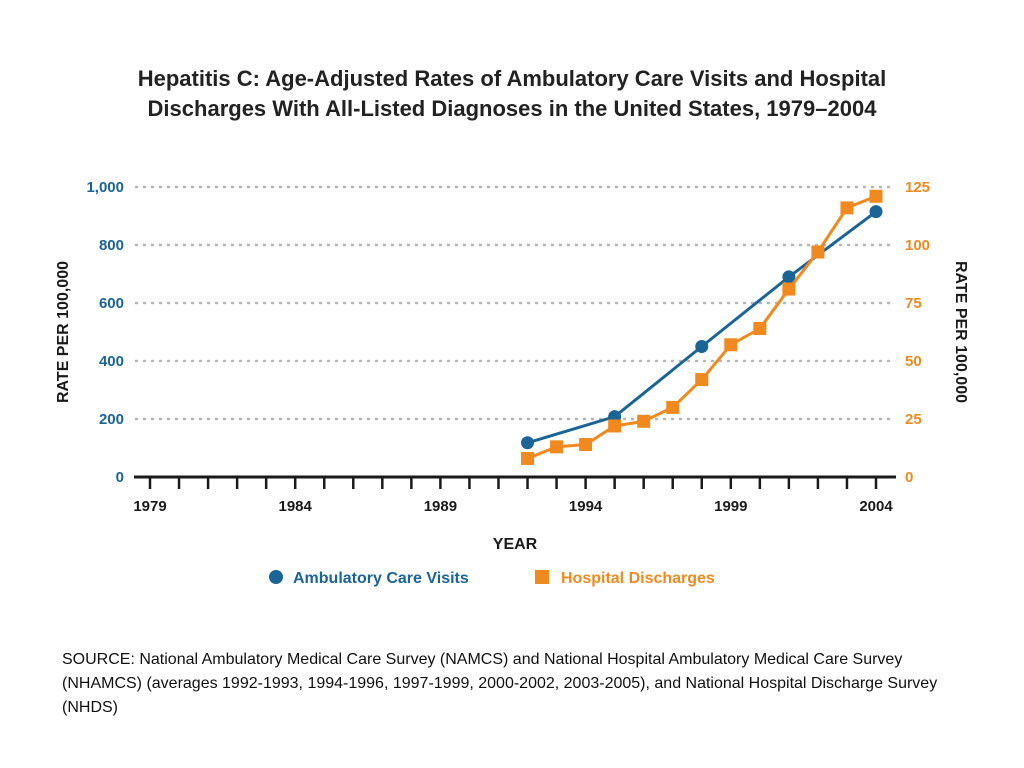  I want to click on x-tick-label: 1989, so click(440, 506).